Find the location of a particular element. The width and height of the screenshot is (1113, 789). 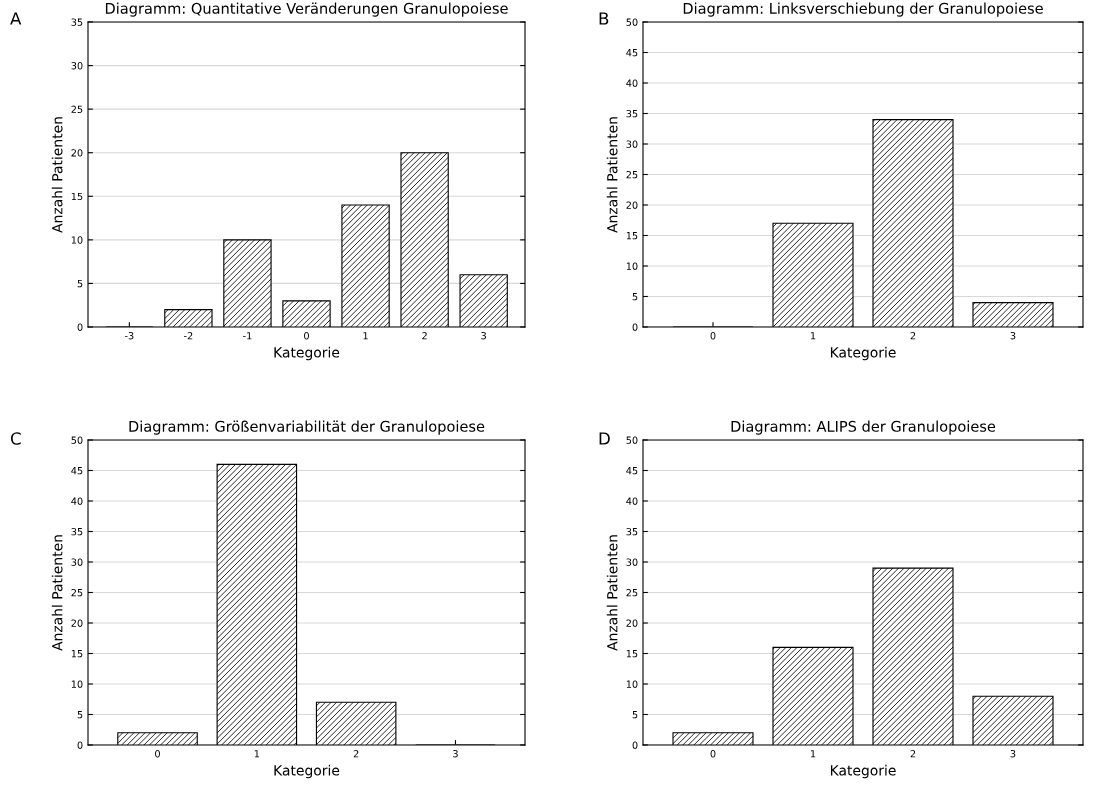

text: D is located at coordinates (604, 438).